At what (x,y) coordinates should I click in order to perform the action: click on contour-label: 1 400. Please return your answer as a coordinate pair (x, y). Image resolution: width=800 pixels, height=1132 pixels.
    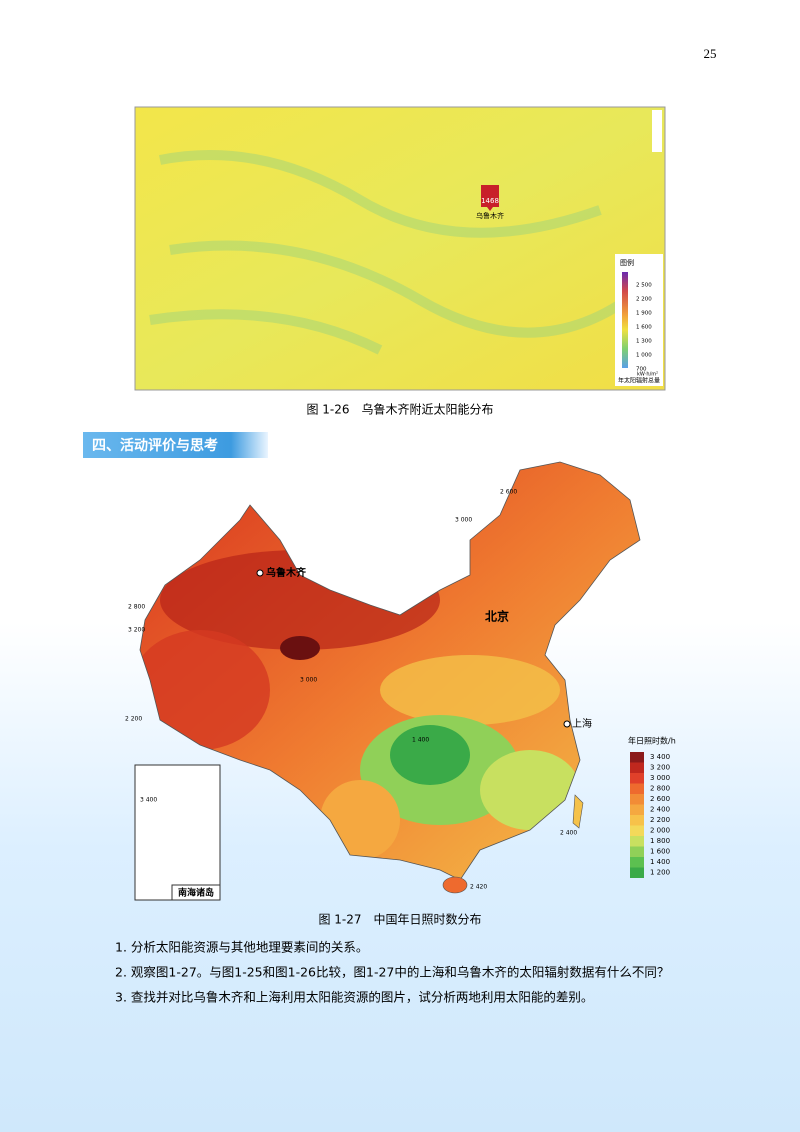
    Looking at the image, I should click on (420, 740).